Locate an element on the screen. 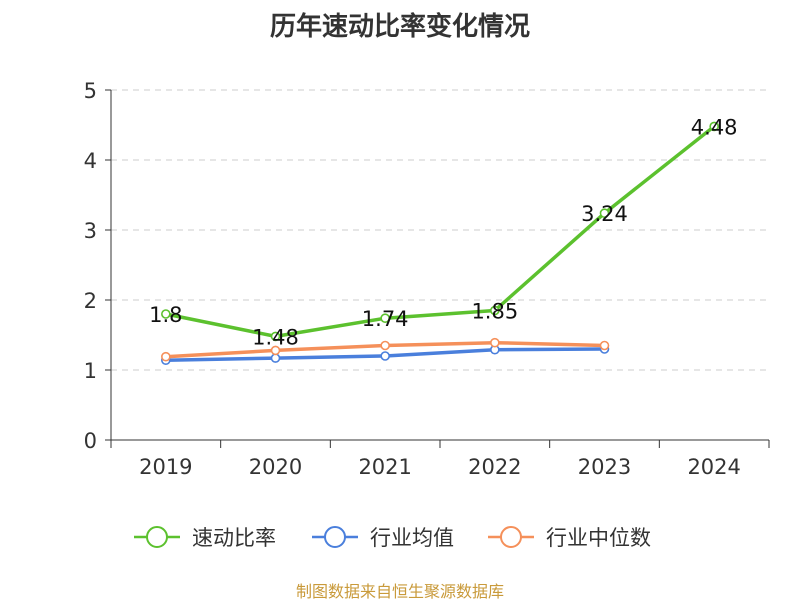 The image size is (800, 602). data-label: 1.8 is located at coordinates (165, 315).